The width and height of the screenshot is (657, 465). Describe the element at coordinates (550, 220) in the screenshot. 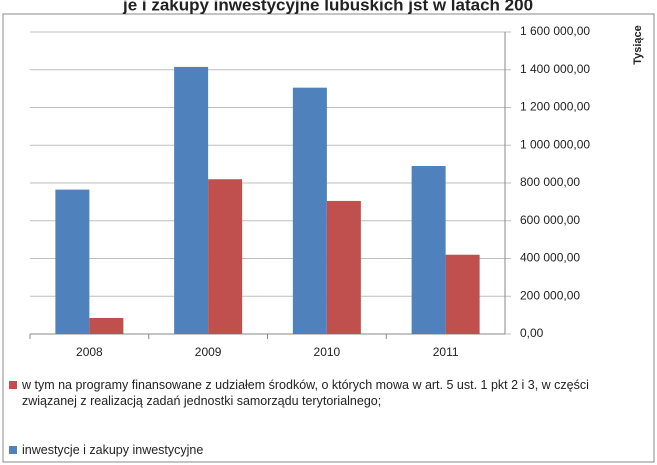

I see `y-tick-label: 600 000,00` at that location.